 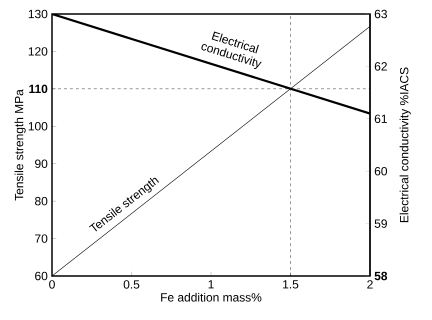 What do you see at coordinates (211, 297) in the screenshot?
I see `x-axis-title: Fe addition mass%` at bounding box center [211, 297].